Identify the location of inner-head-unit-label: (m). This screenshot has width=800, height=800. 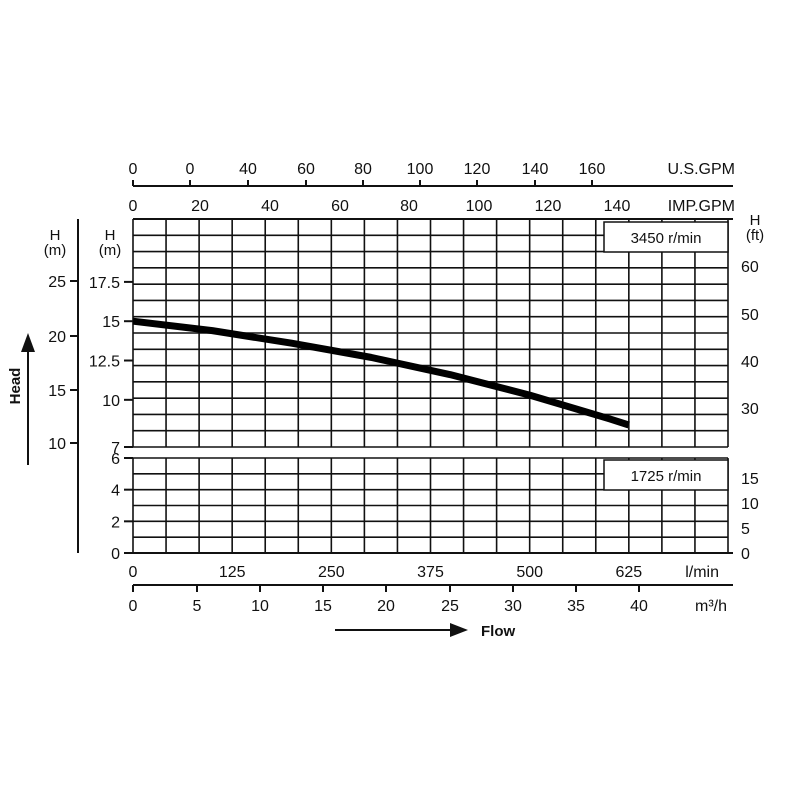
(110, 250).